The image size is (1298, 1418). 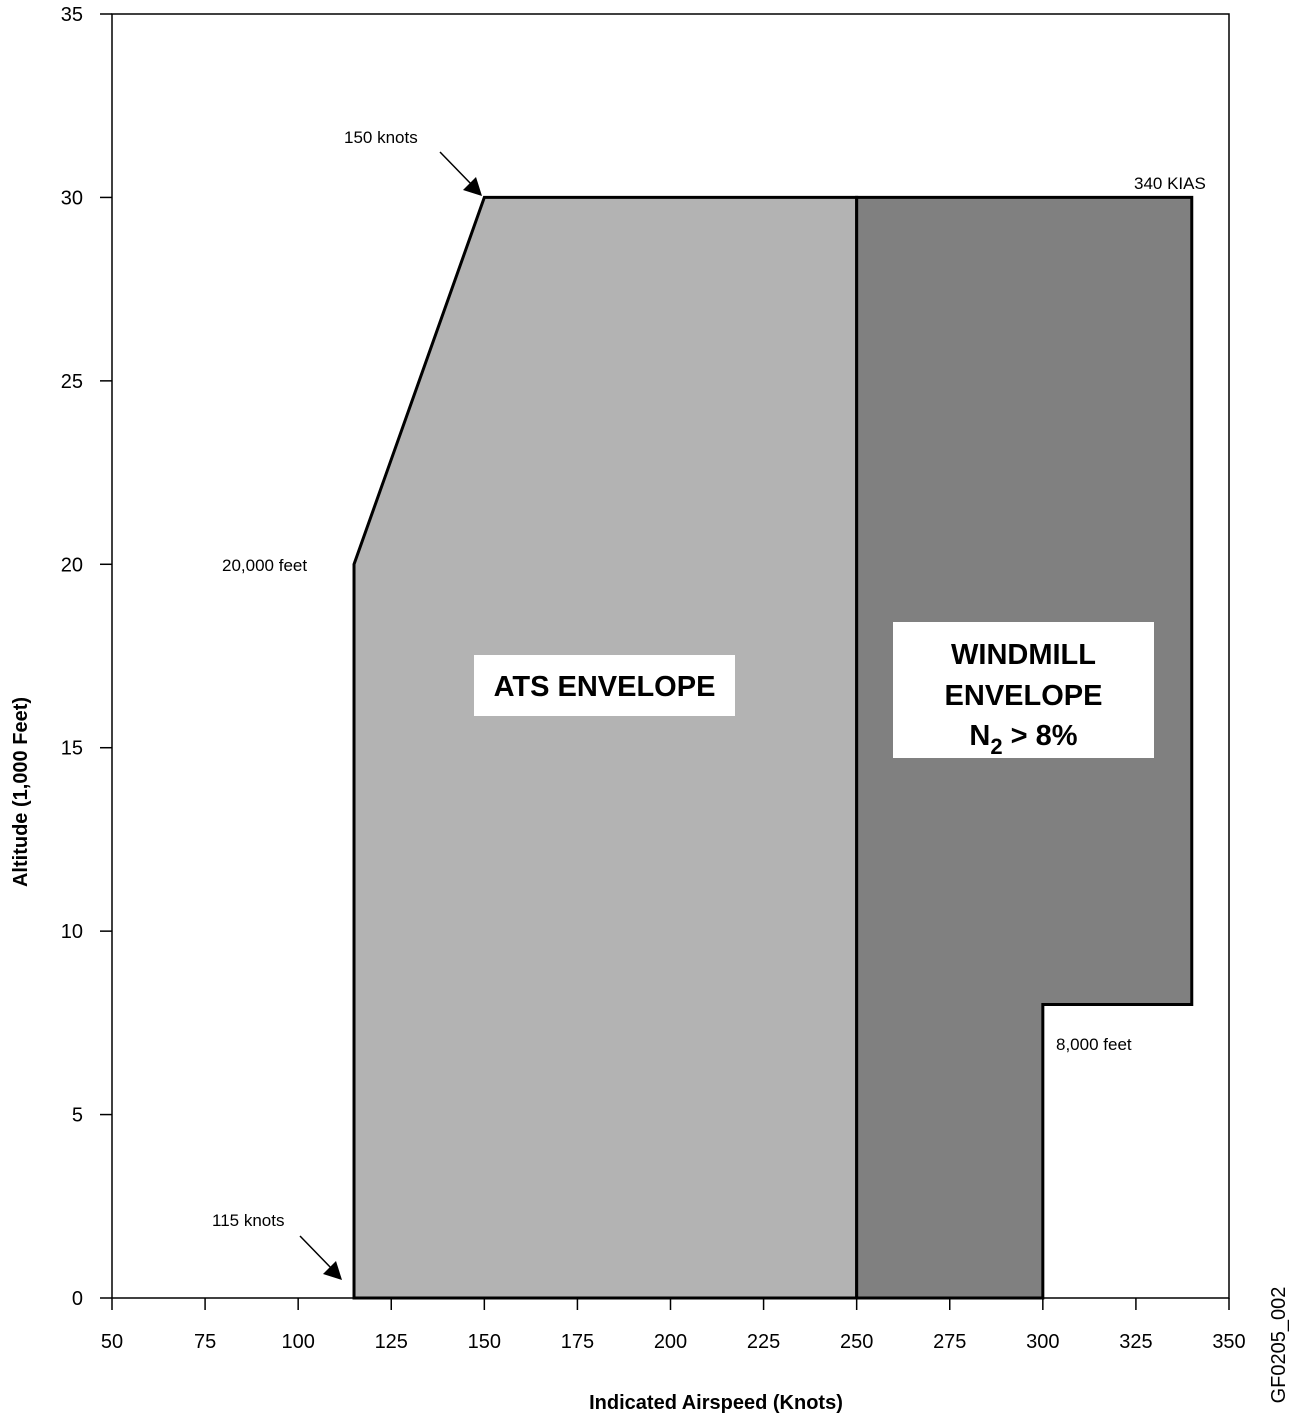 I want to click on x-tick-label: 200, so click(x=670, y=1342).